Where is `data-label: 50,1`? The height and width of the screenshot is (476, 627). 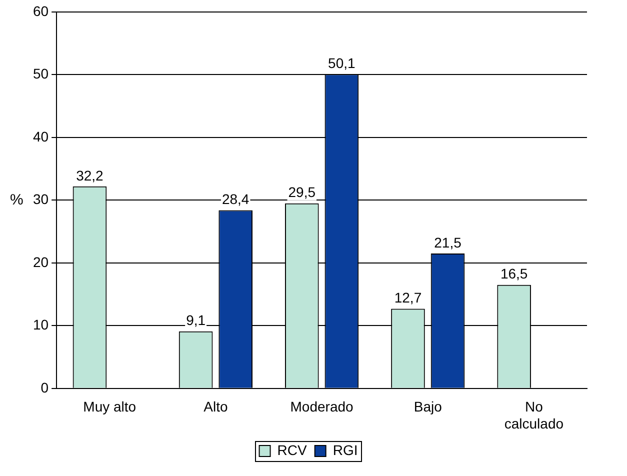
data-label: 50,1 is located at coordinates (342, 62).